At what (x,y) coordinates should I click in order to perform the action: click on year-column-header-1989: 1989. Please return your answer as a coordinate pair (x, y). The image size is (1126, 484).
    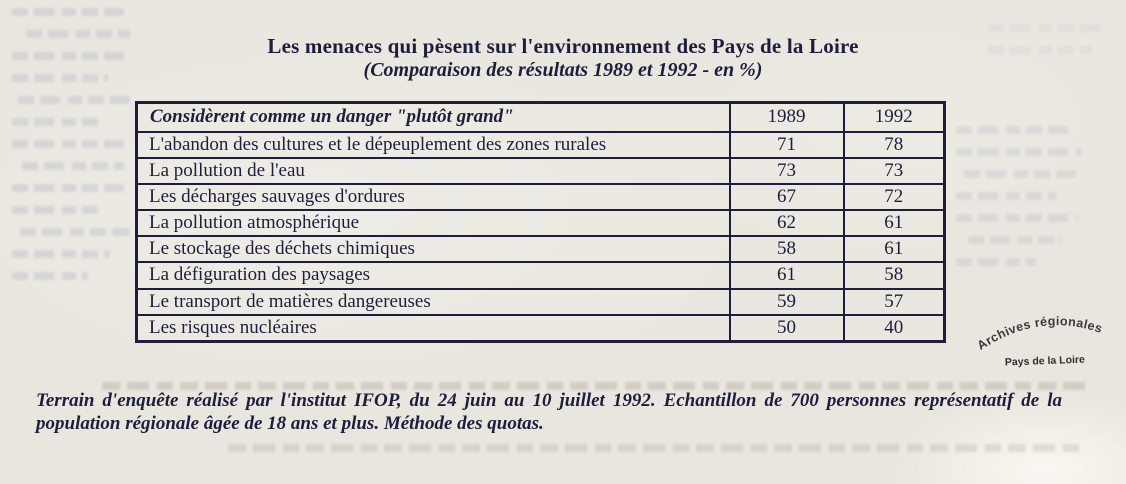
    Looking at the image, I should click on (786, 117).